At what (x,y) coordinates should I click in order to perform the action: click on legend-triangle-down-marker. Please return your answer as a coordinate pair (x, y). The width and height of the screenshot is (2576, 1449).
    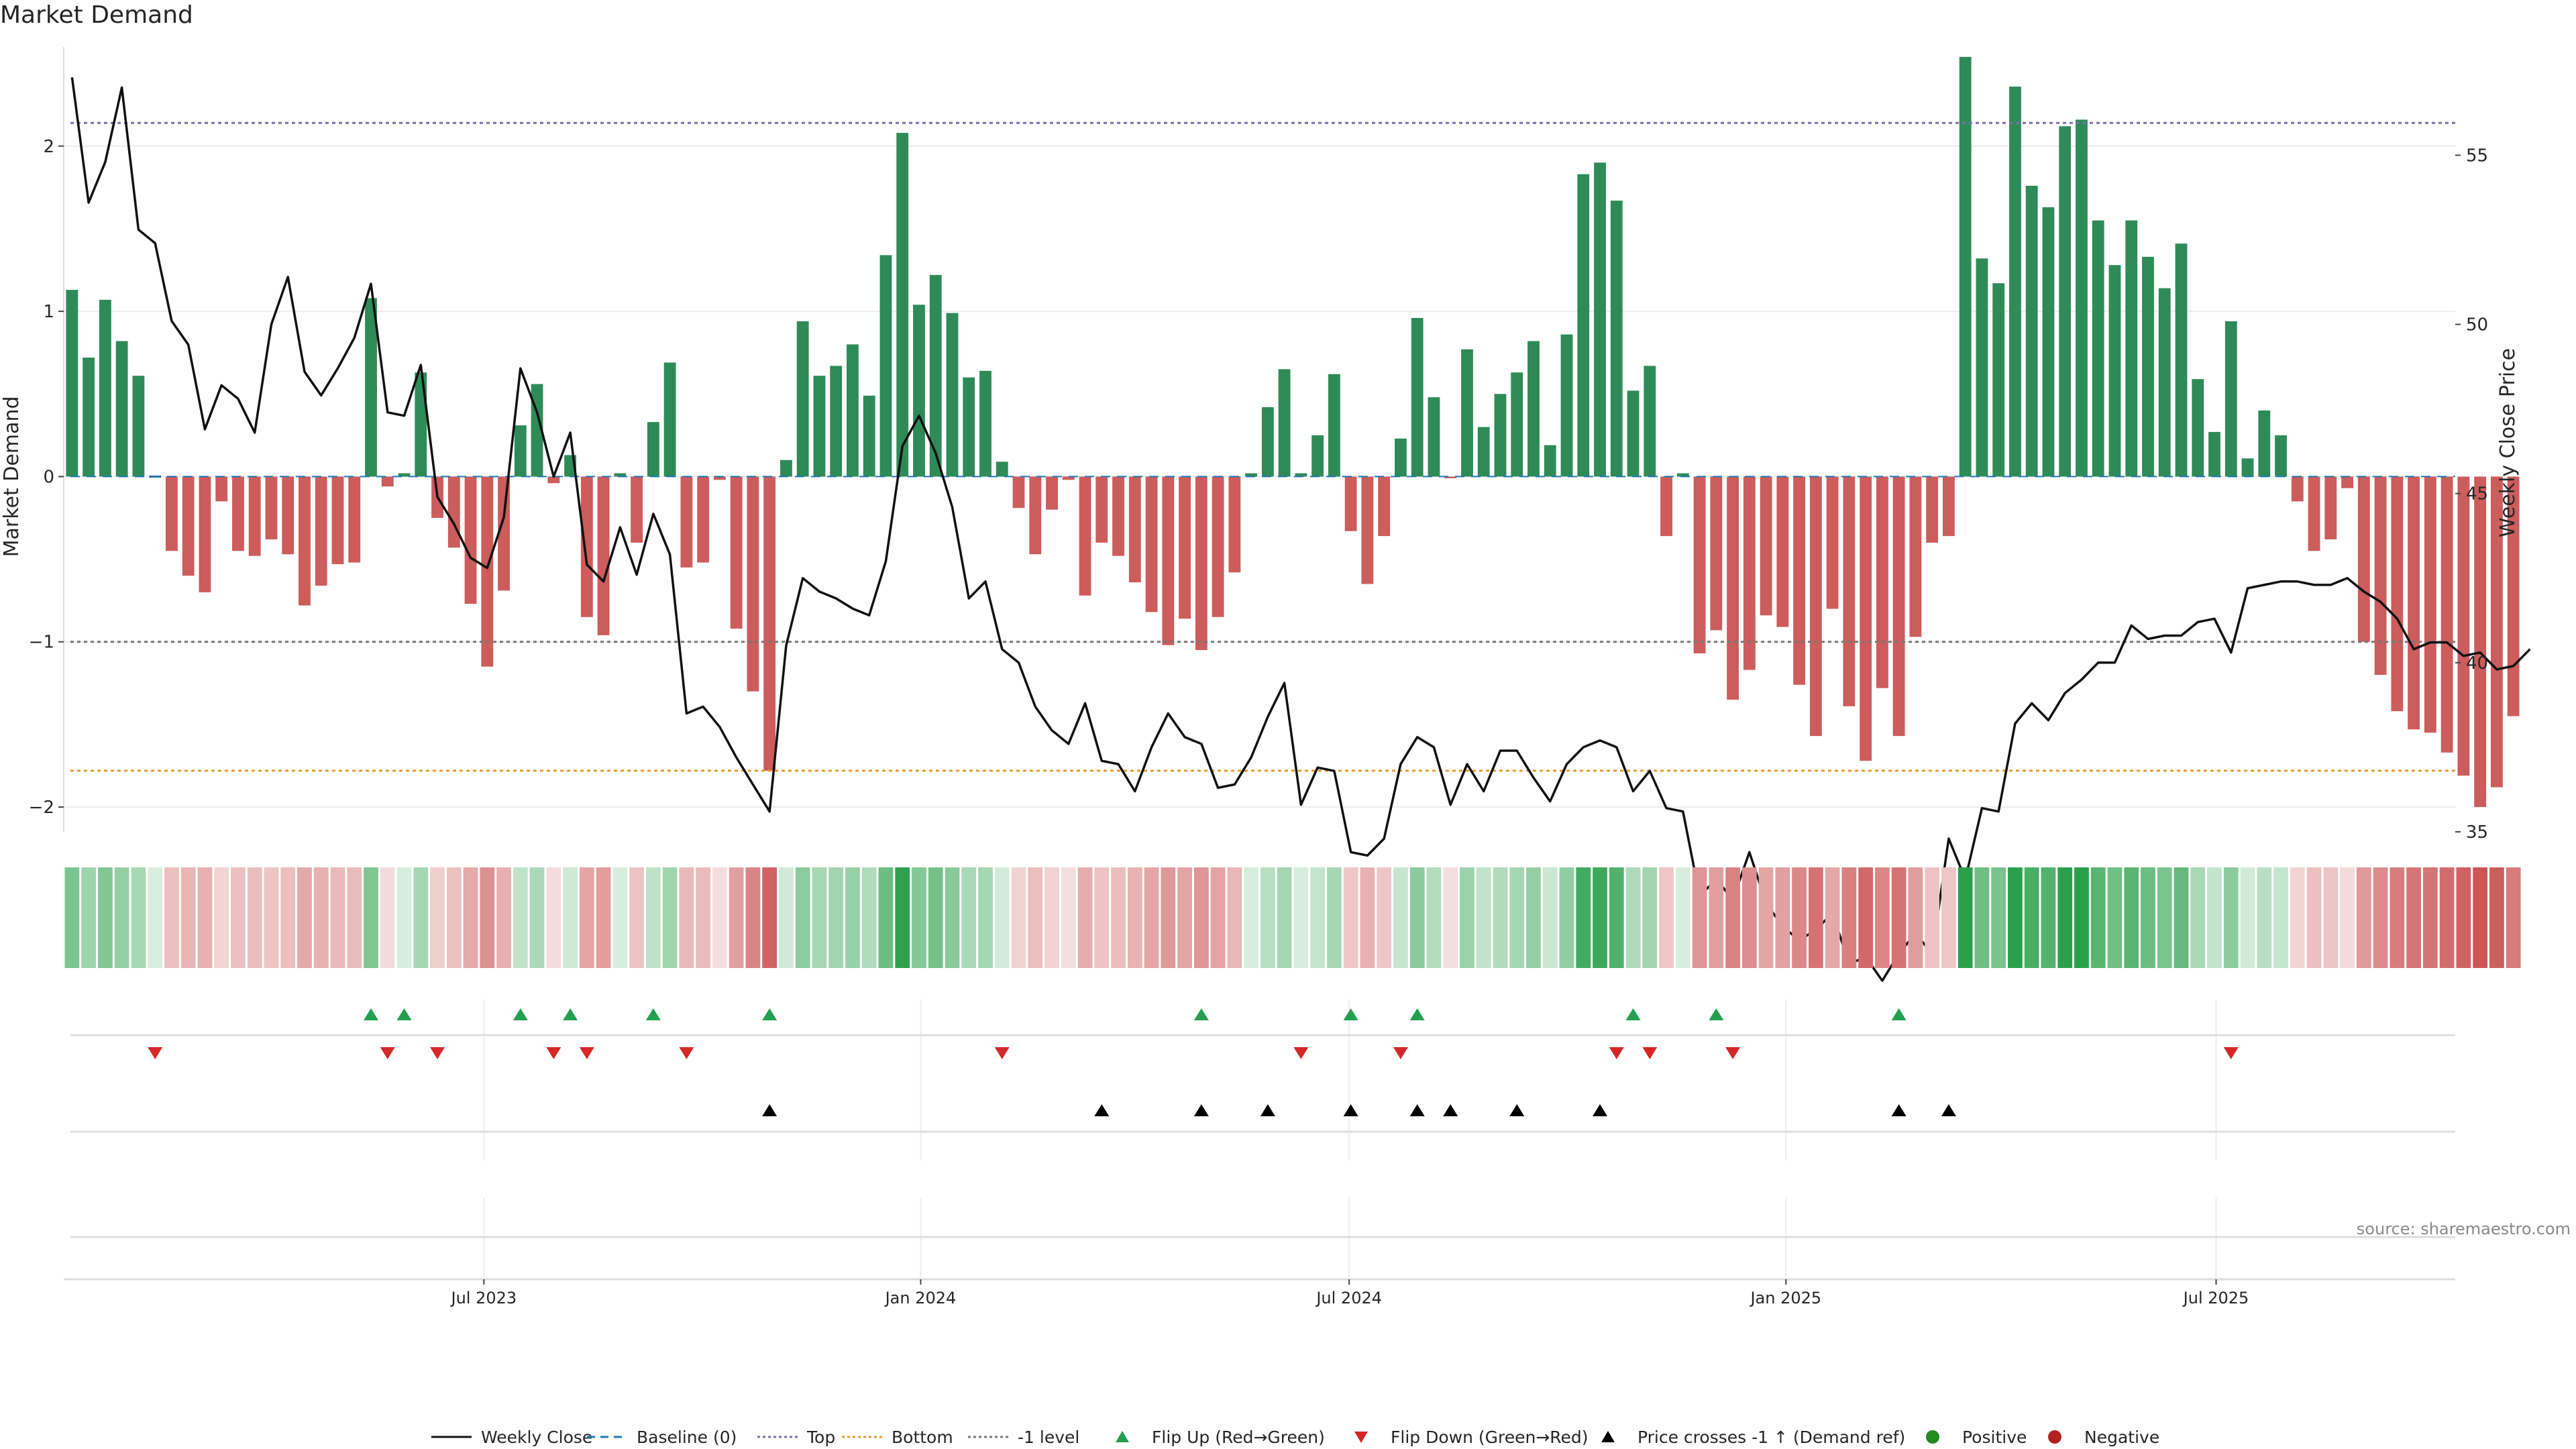
    Looking at the image, I should click on (1361, 1437).